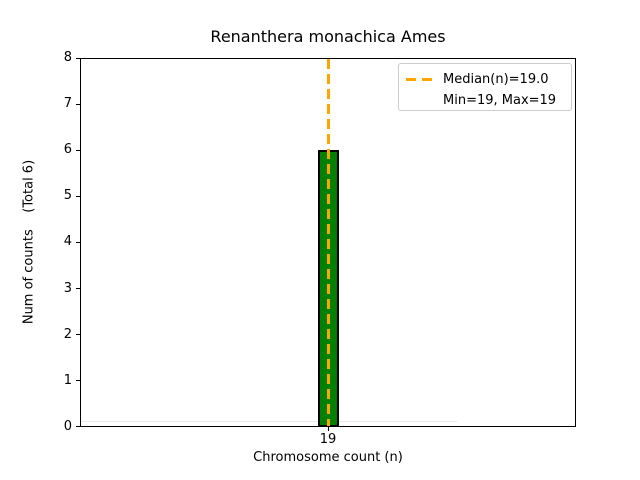  Describe the element at coordinates (67, 380) in the screenshot. I see `y-tick-label: 1` at that location.